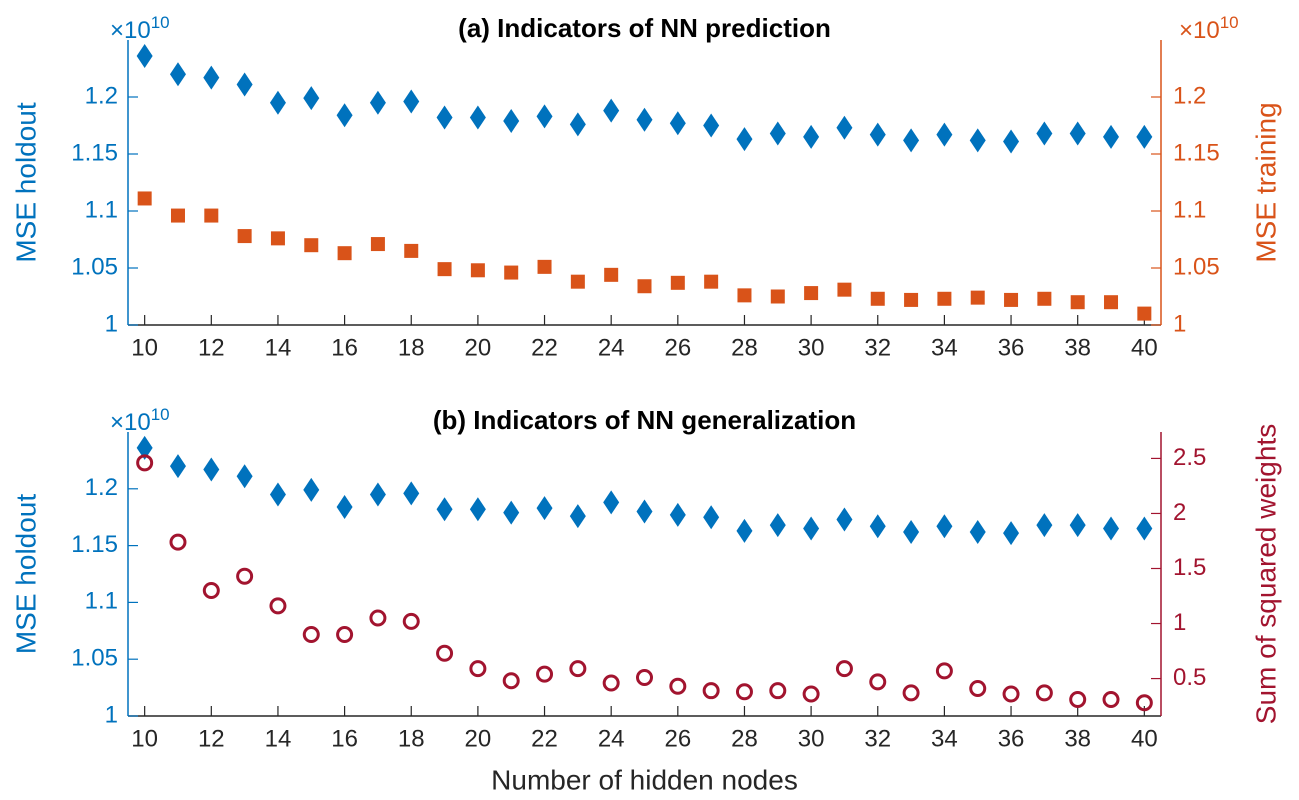 Image resolution: width=1299 pixels, height=800 pixels. Describe the element at coordinates (1265, 182) in the screenshot. I see `y2-axis-label: MSE training` at that location.